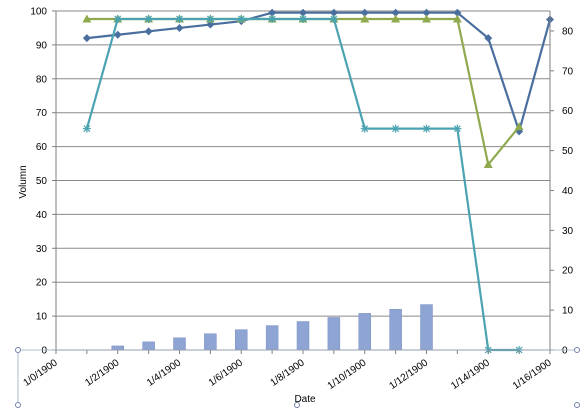 The image size is (581, 409). What do you see at coordinates (44, 351) in the screenshot?
I see `y-tick-label: 0` at bounding box center [44, 351].